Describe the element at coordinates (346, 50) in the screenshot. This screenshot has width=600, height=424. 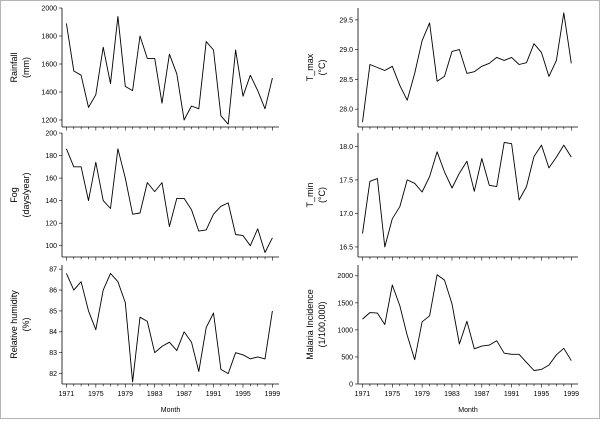
I see `y-tick-label: 29.0` at that location.